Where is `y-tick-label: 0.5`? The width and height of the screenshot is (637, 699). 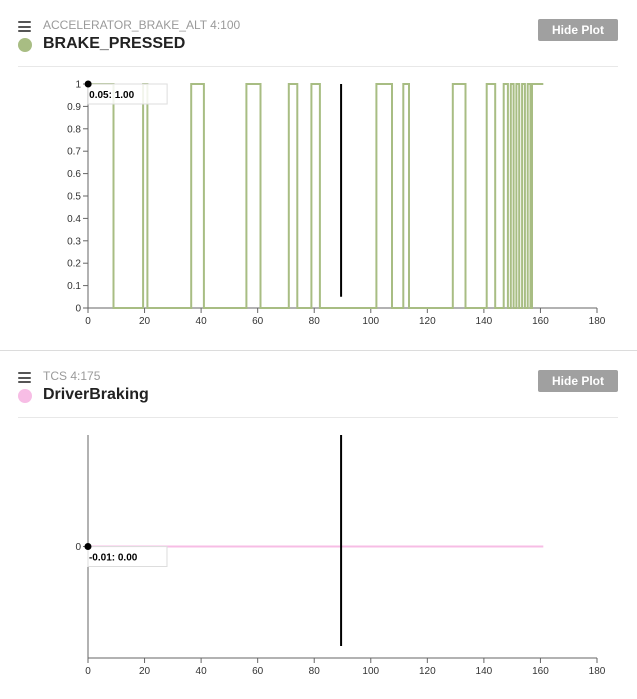
y-tick-label: 0.5 is located at coordinates (74, 197).